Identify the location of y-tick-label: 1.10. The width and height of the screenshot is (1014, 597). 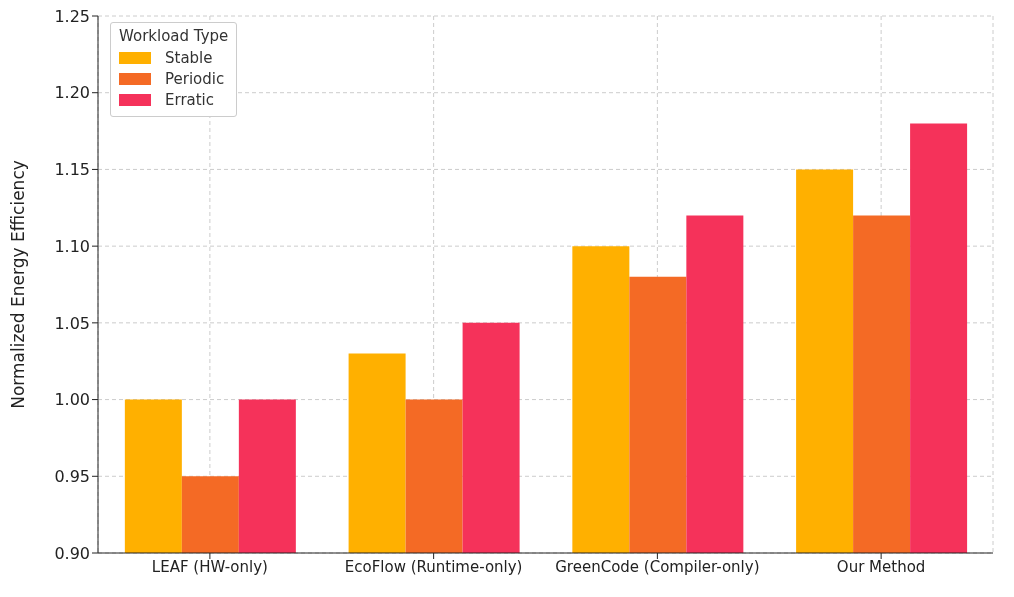
(72, 246).